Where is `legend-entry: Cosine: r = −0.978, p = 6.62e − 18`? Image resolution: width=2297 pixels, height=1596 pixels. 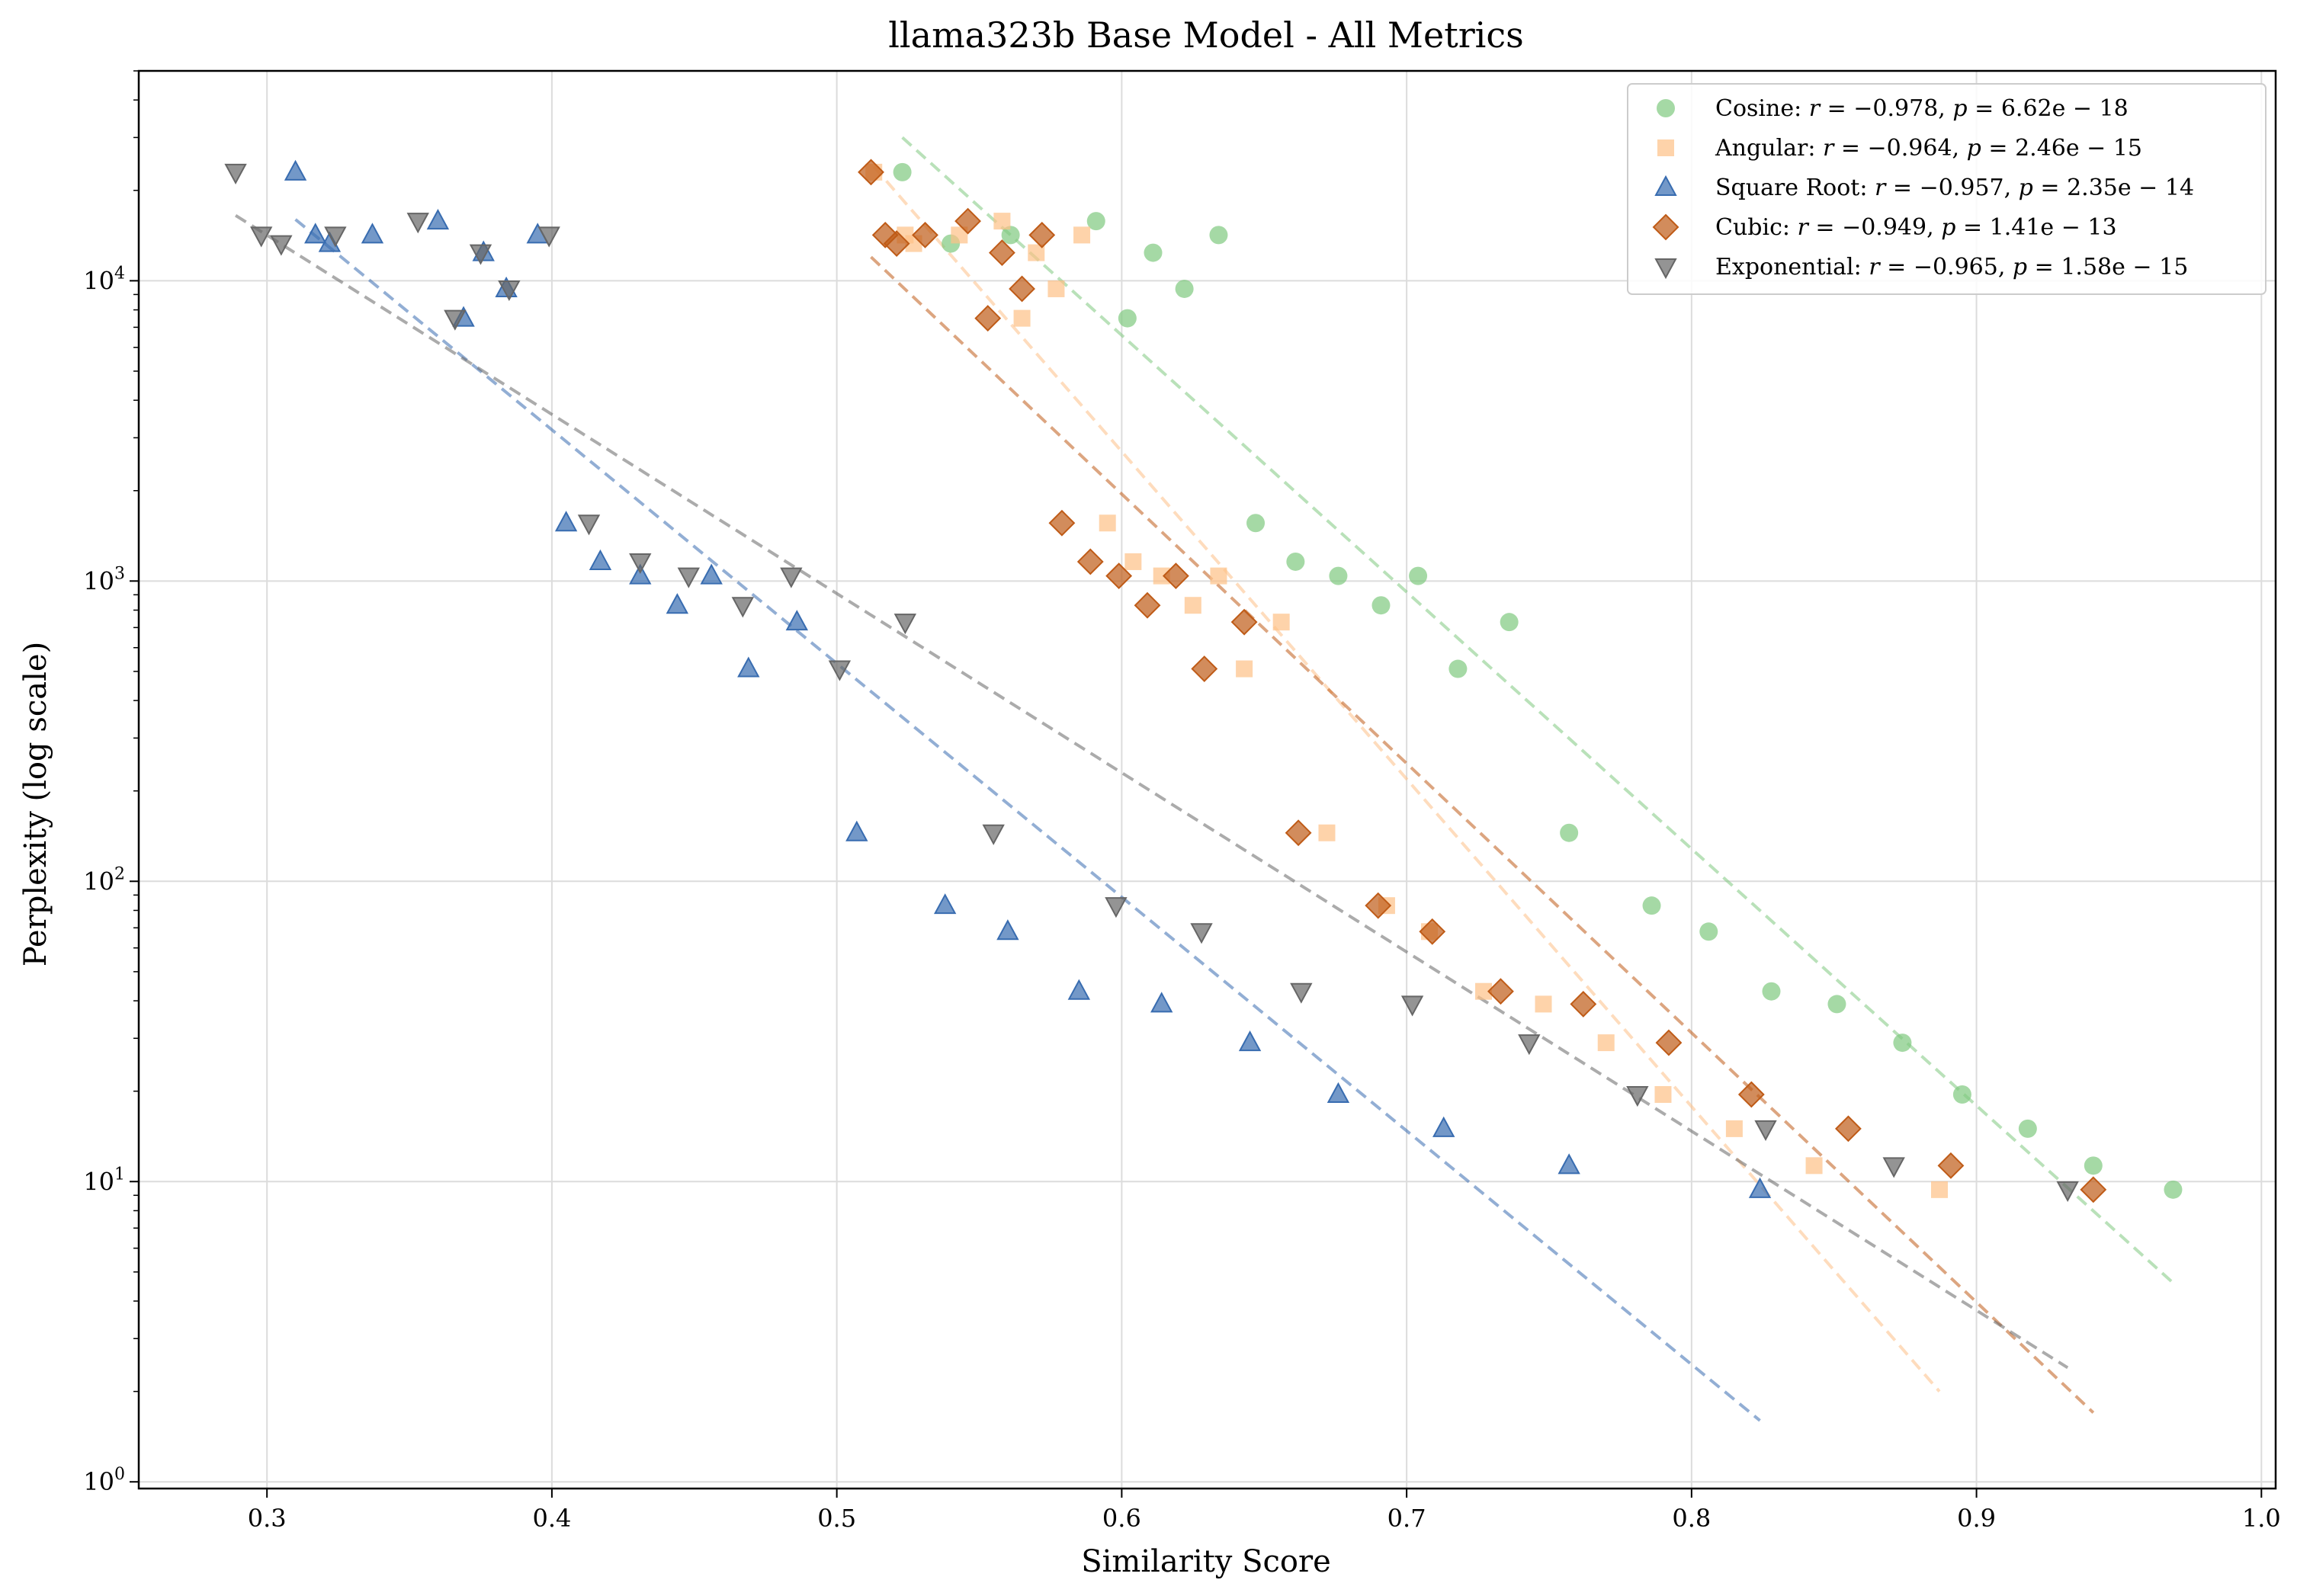 legend-entry: Cosine: r = −0.978, p = 6.62e − 18 is located at coordinates (1922, 108).